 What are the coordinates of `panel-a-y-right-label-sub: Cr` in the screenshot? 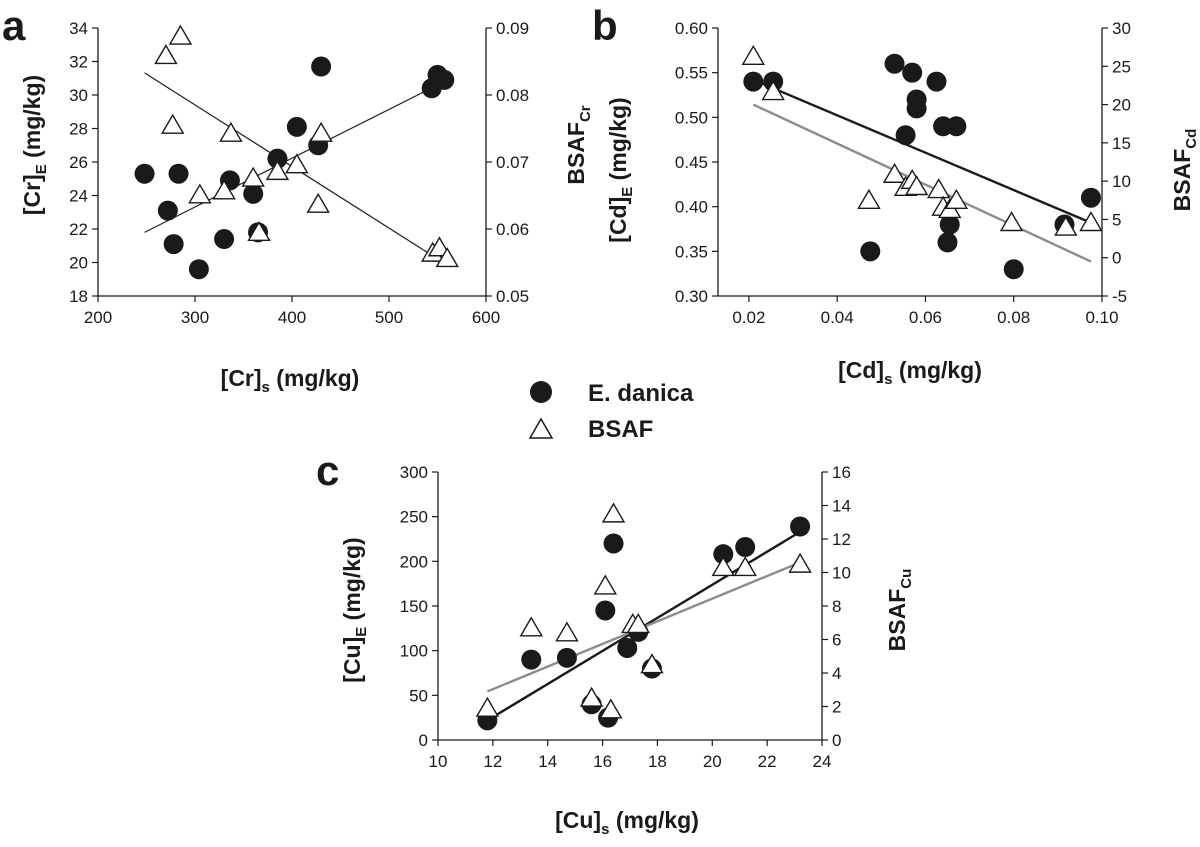 It's located at (585, 113).